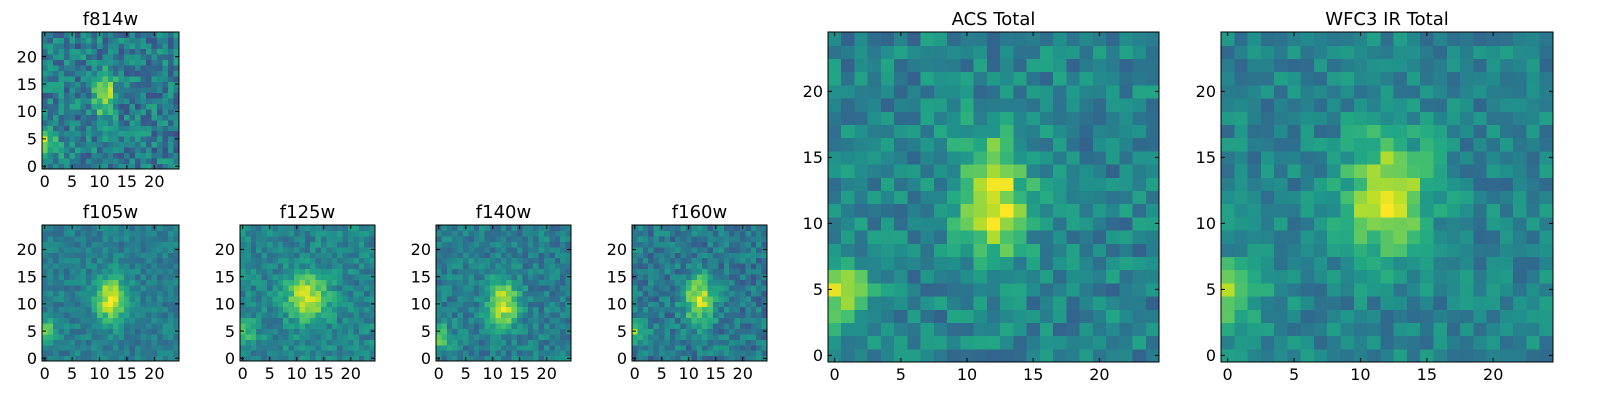  Describe the element at coordinates (617, 304) in the screenshot. I see `y-tick-label: 10` at that location.